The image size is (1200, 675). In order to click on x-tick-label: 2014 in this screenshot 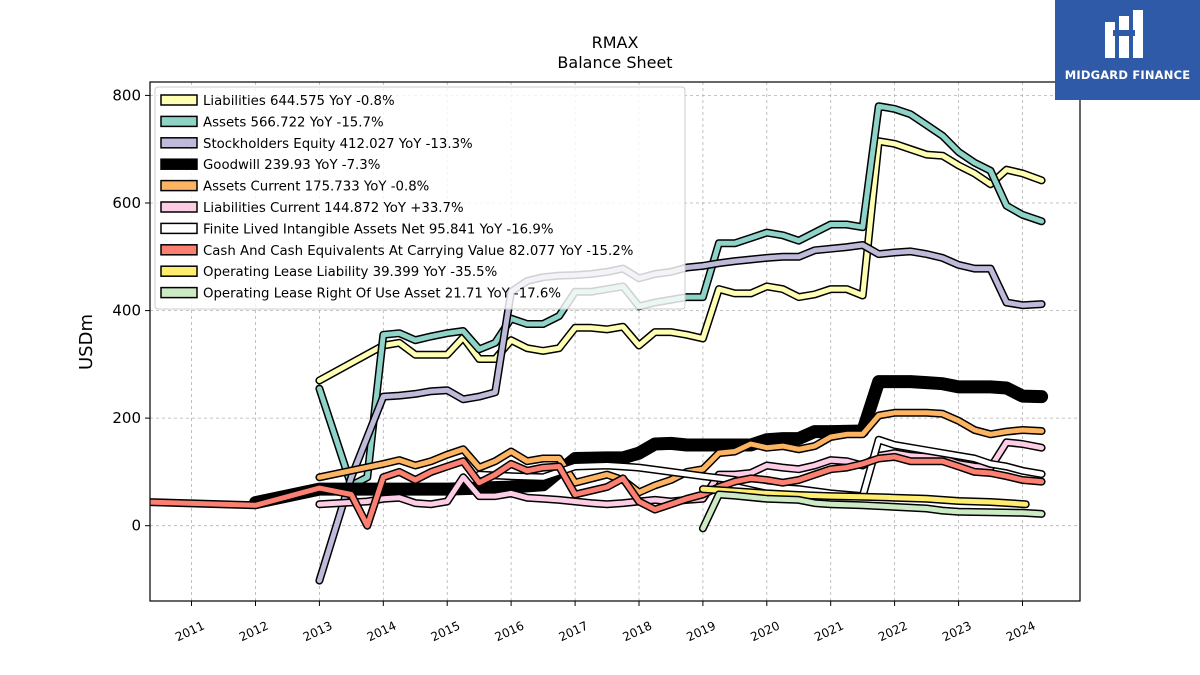, I will do `click(382, 632)`.